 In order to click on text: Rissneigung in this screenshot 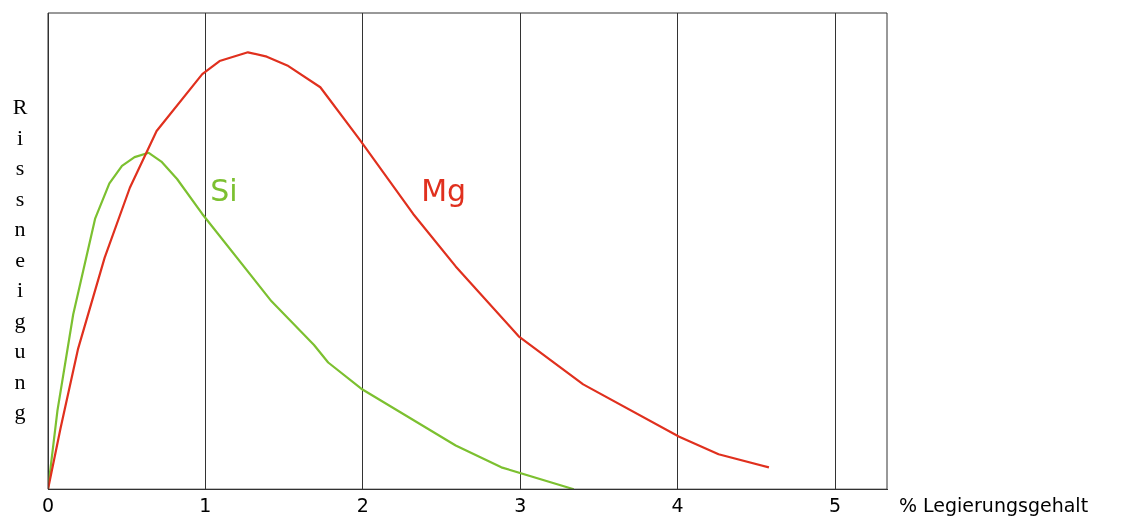, I will do `click(20, 259)`.